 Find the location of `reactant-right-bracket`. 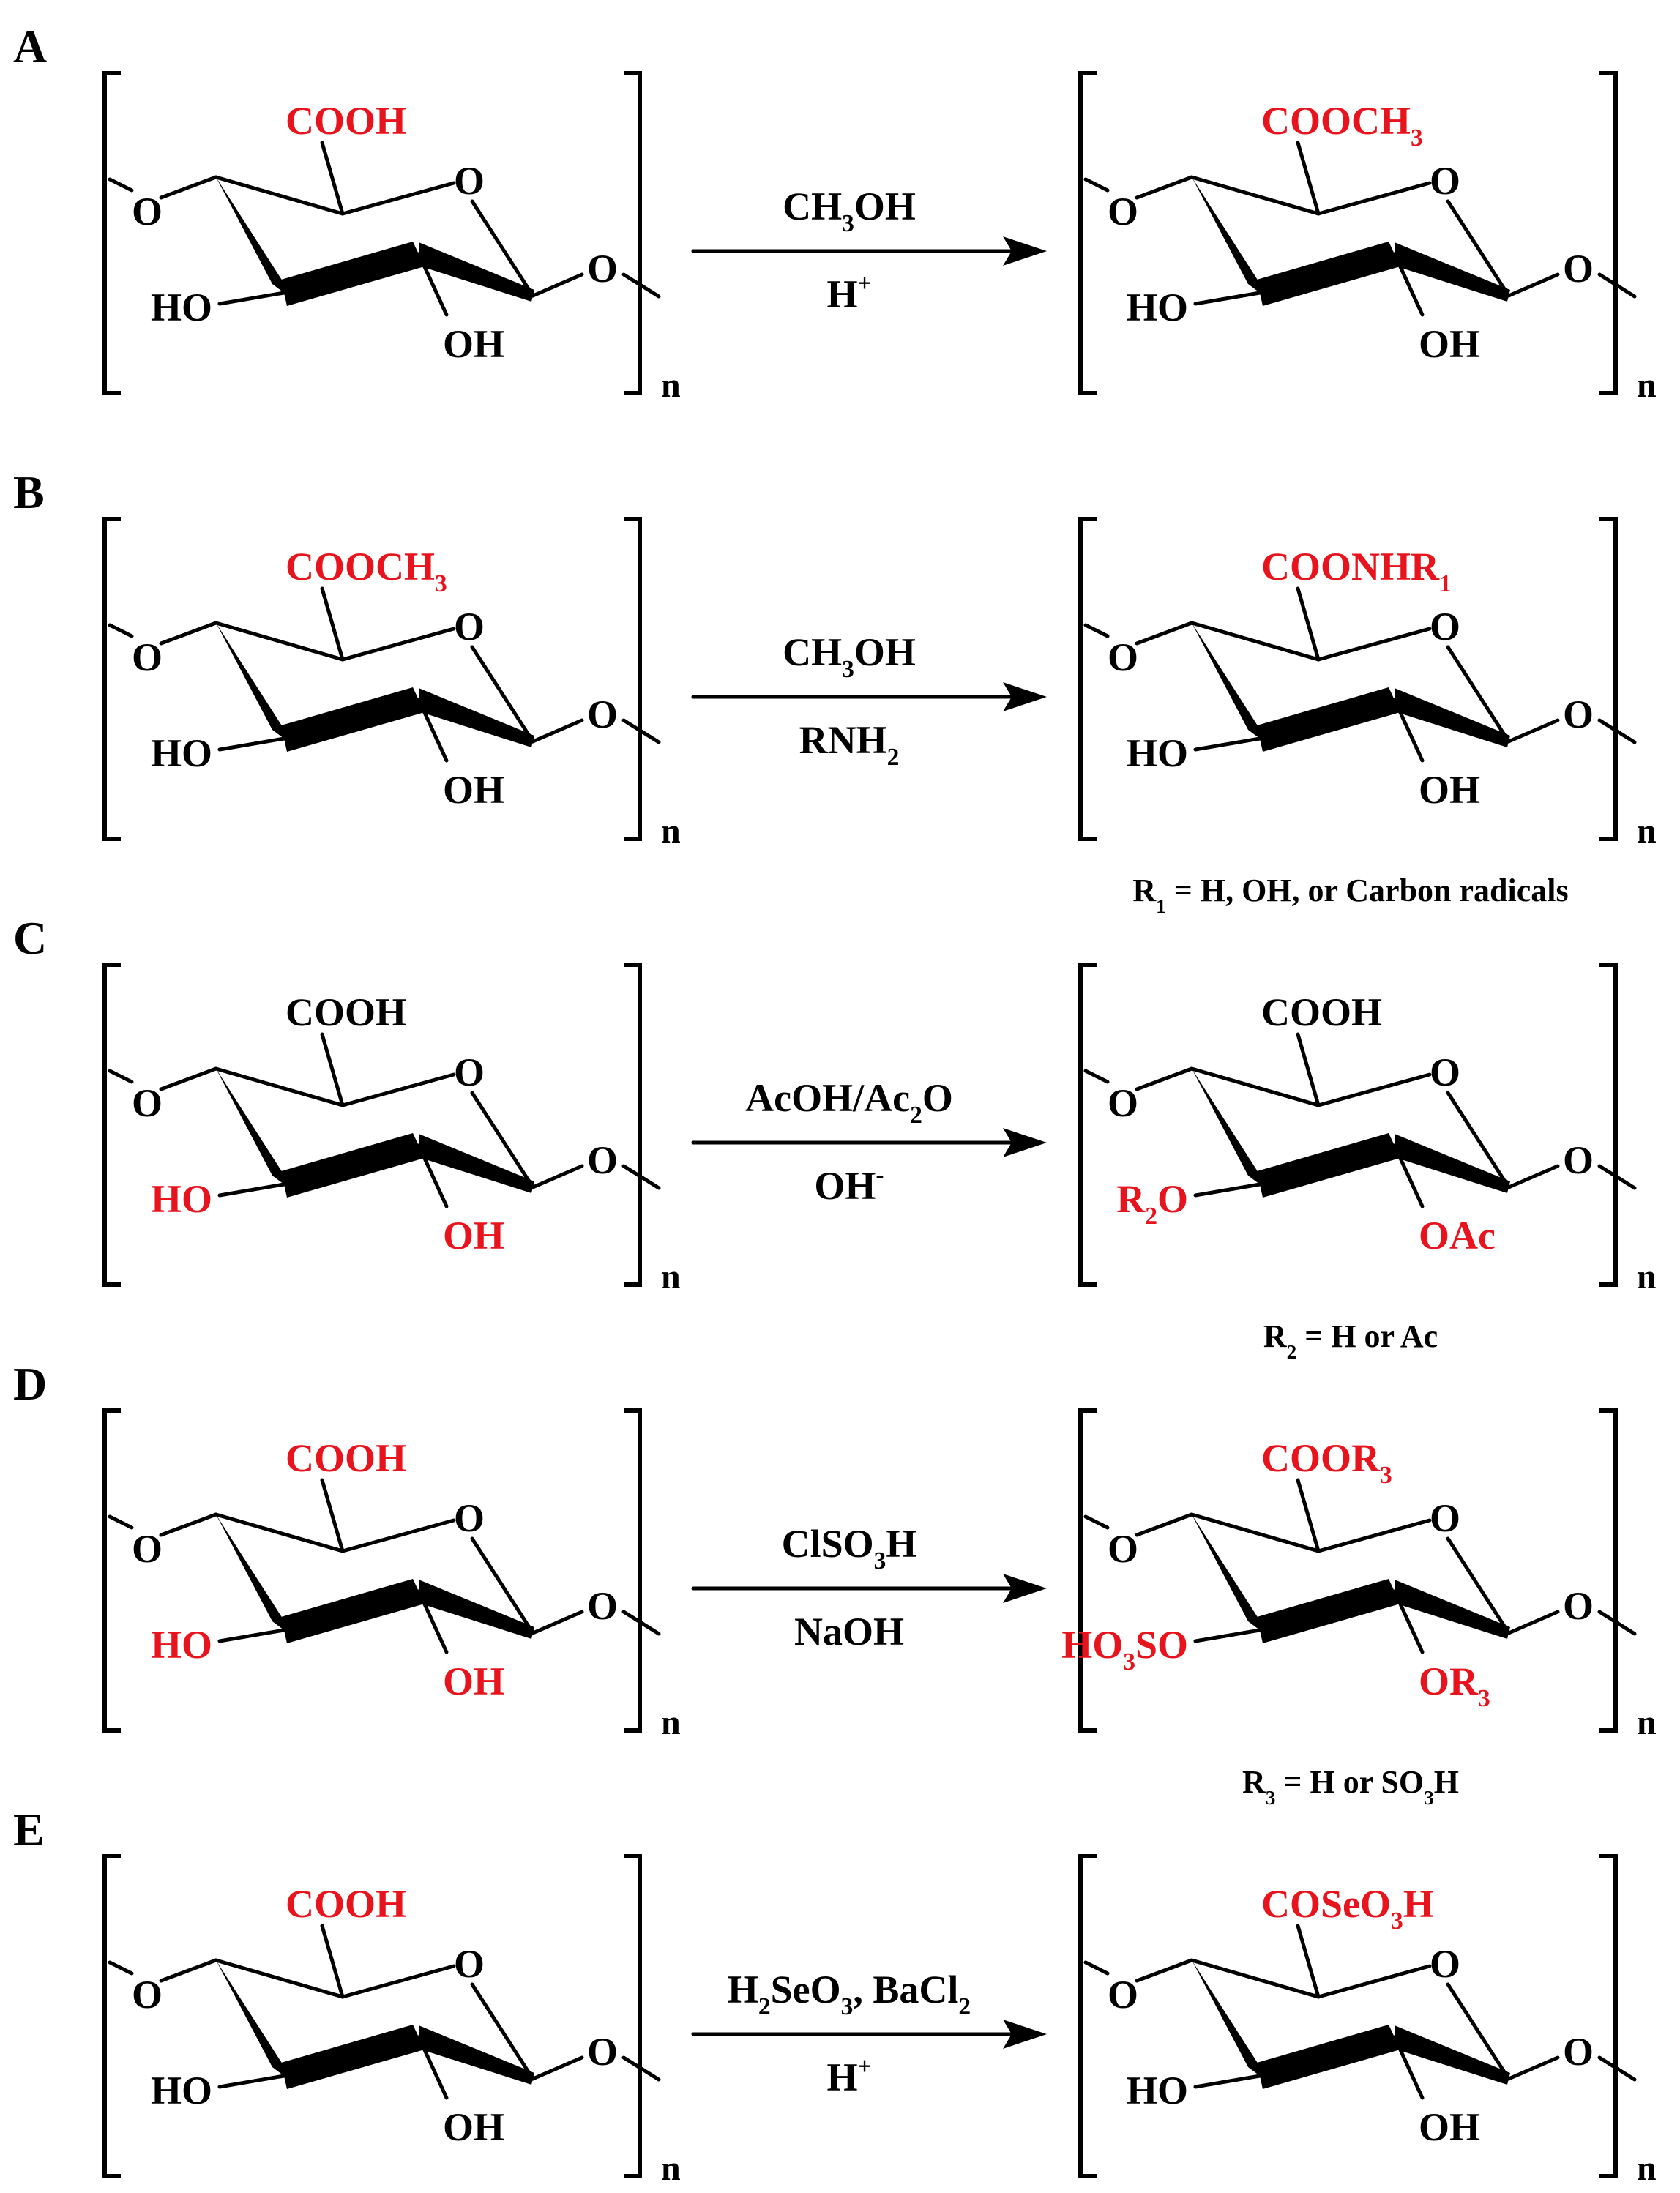

reactant-right-bracket is located at coordinates (633, 2016).